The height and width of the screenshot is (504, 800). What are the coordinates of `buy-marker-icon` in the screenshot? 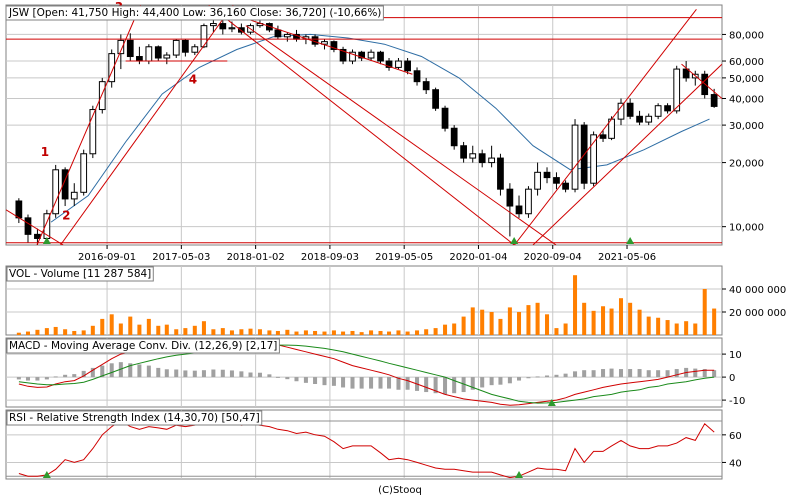 It's located at (551, 402).